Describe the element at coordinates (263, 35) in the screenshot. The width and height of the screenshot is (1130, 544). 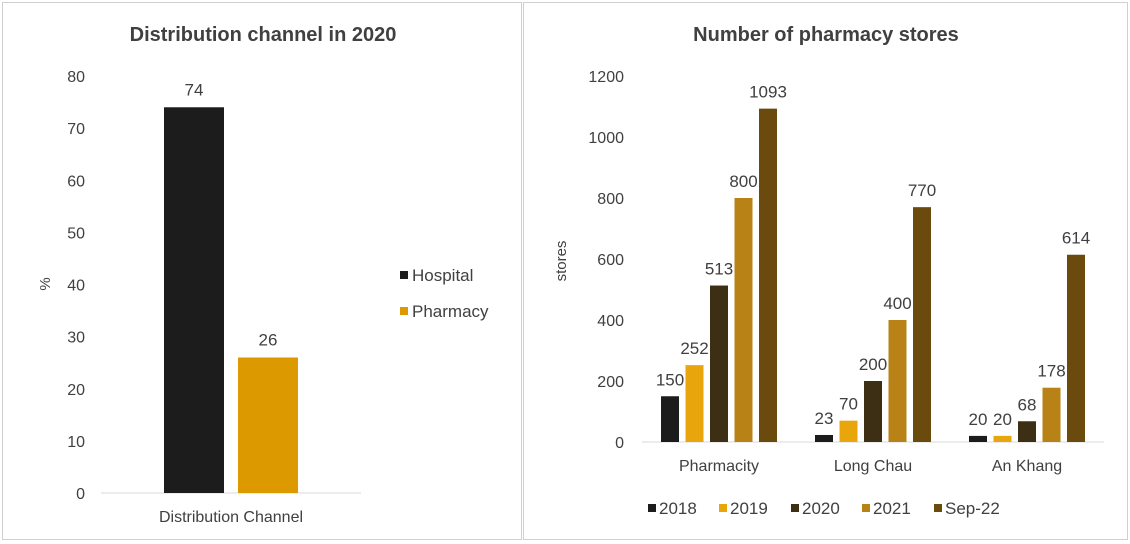
I see `chart-title: Distribution channel in 2020` at that location.